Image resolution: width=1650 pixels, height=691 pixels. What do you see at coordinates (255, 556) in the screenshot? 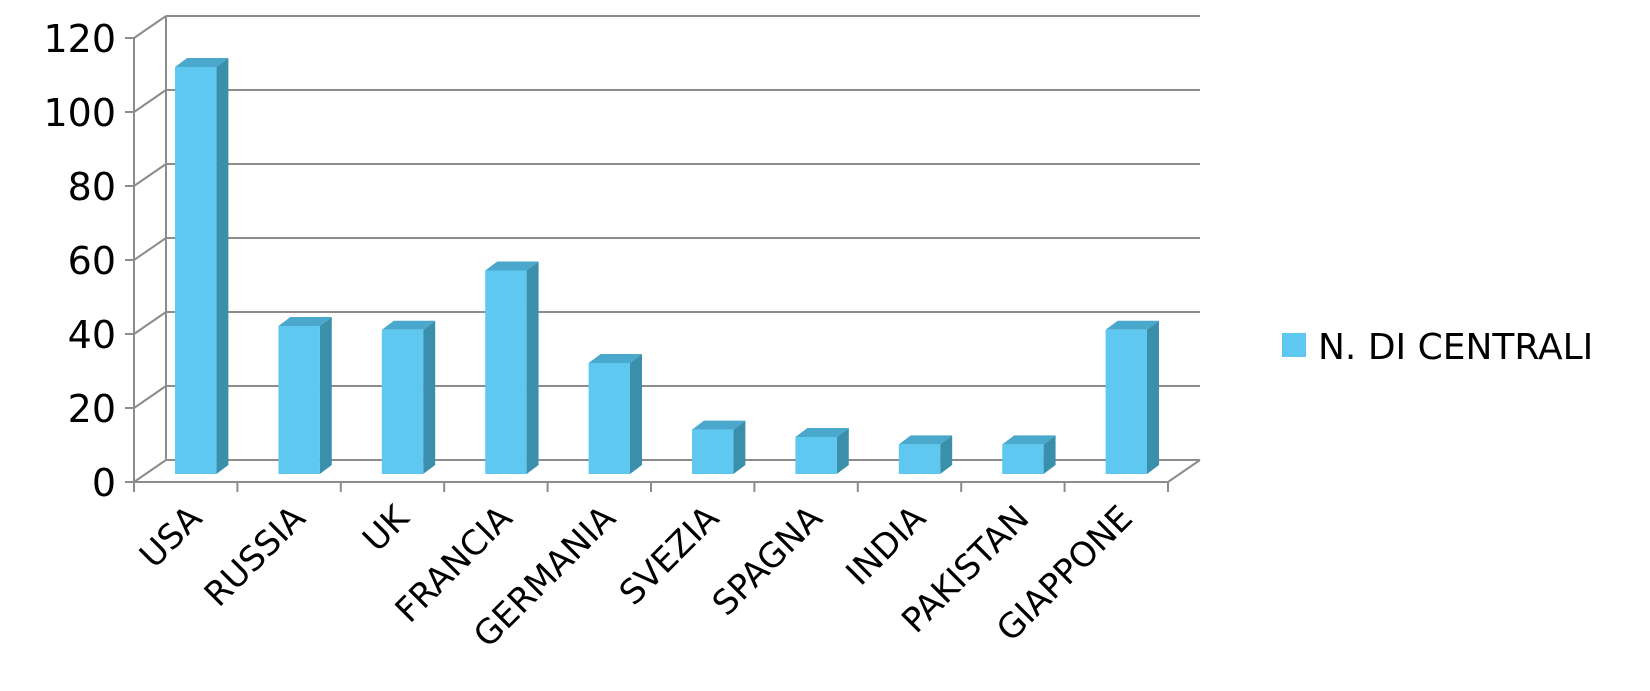
I see `x-tick-label: RUSSIA` at bounding box center [255, 556].